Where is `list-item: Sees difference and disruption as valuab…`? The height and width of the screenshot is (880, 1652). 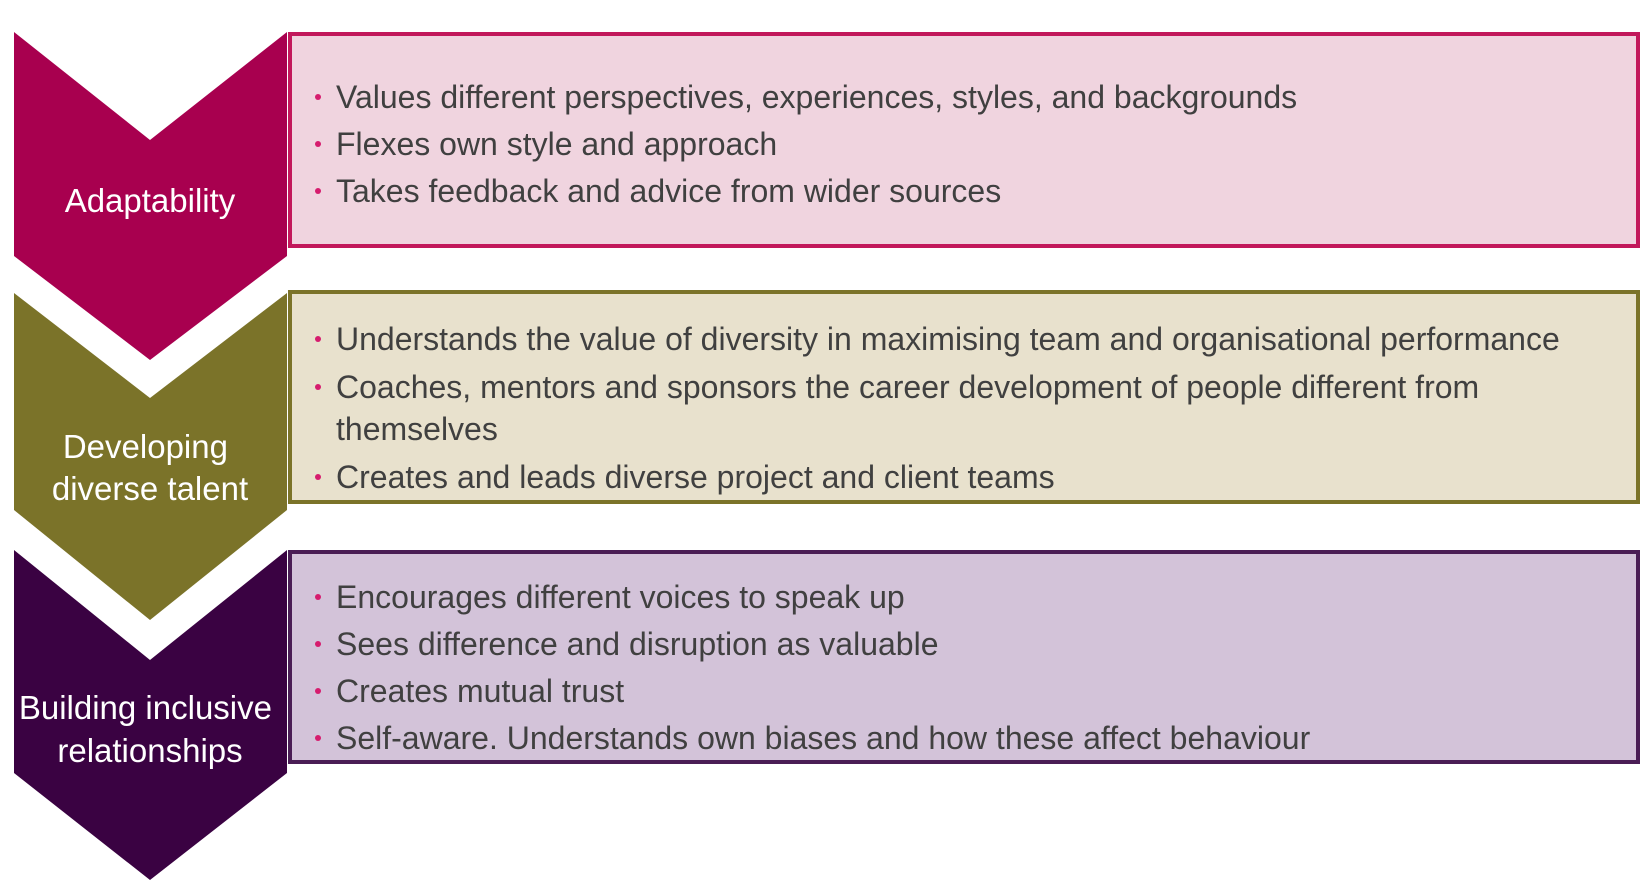 list-item: Sees difference and disruption as valuab… is located at coordinates (968, 644).